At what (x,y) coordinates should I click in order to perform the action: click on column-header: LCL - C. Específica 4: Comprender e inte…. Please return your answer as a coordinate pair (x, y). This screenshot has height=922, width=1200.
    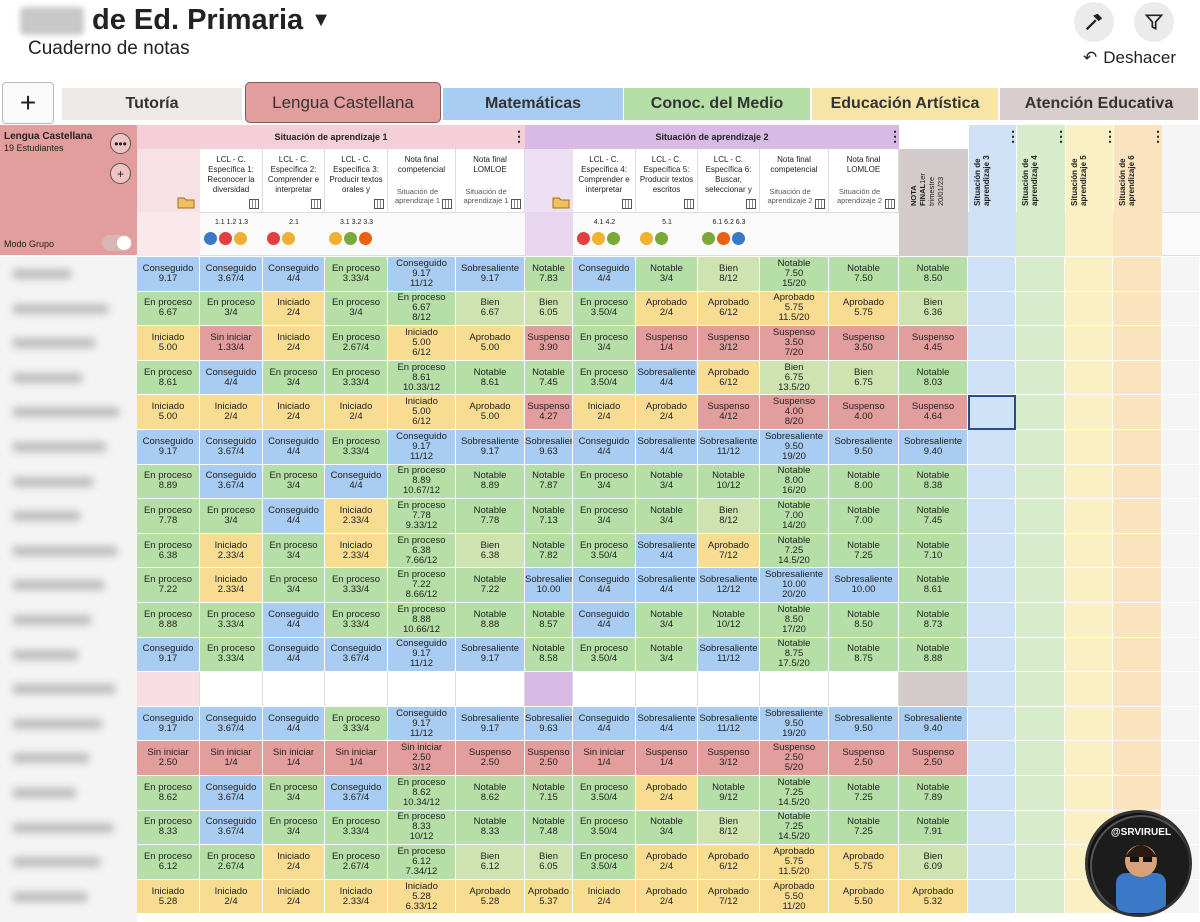
    Looking at the image, I should click on (604, 180).